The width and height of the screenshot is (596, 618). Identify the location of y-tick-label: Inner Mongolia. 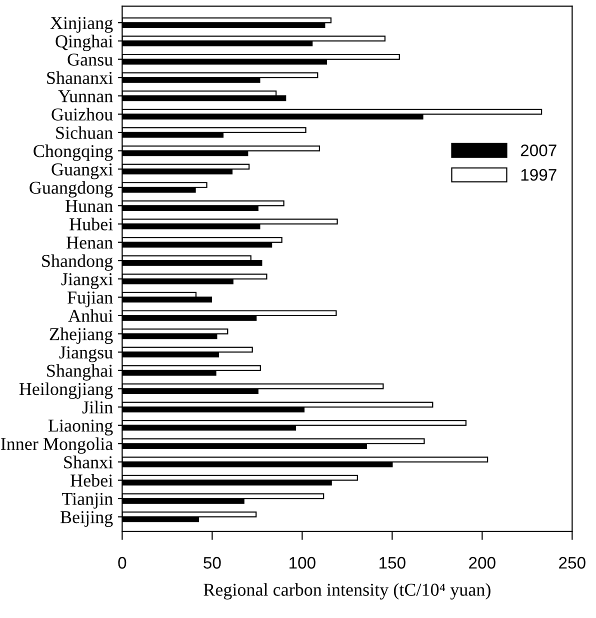
(56, 445).